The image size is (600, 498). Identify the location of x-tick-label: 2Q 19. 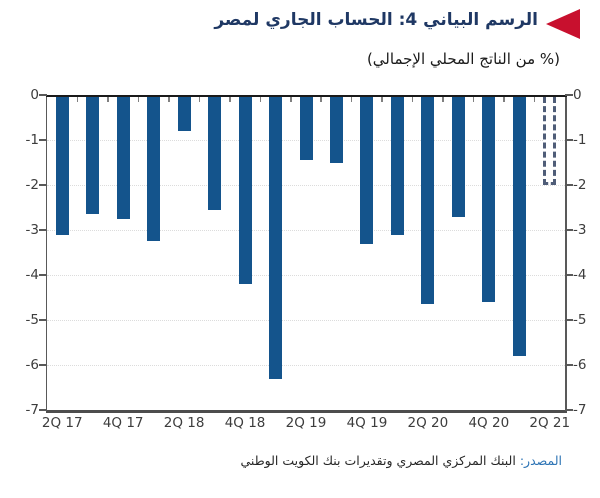
(306, 423).